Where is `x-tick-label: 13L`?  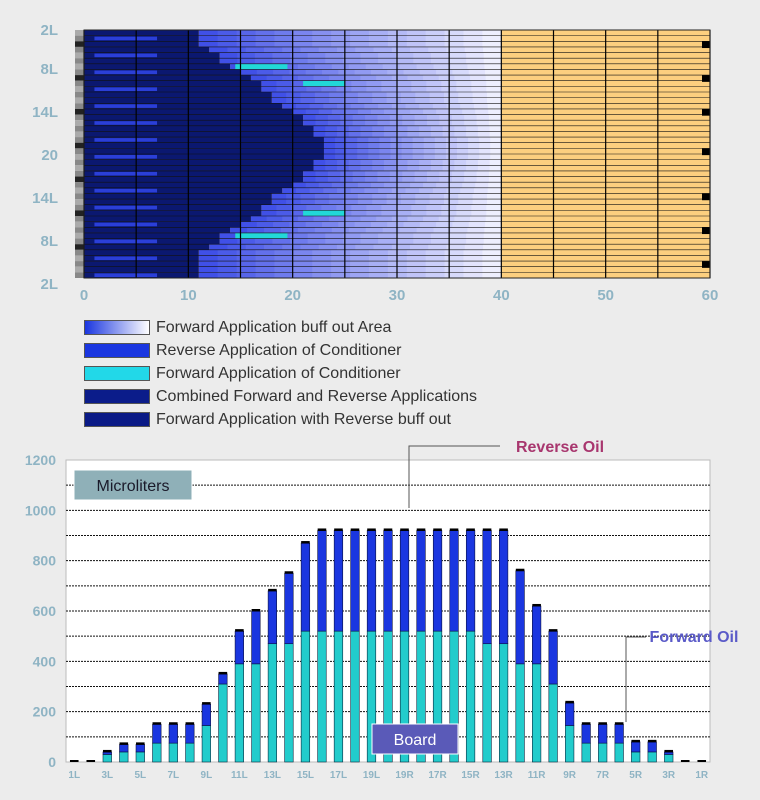
x-tick-label: 13L is located at coordinates (272, 775).